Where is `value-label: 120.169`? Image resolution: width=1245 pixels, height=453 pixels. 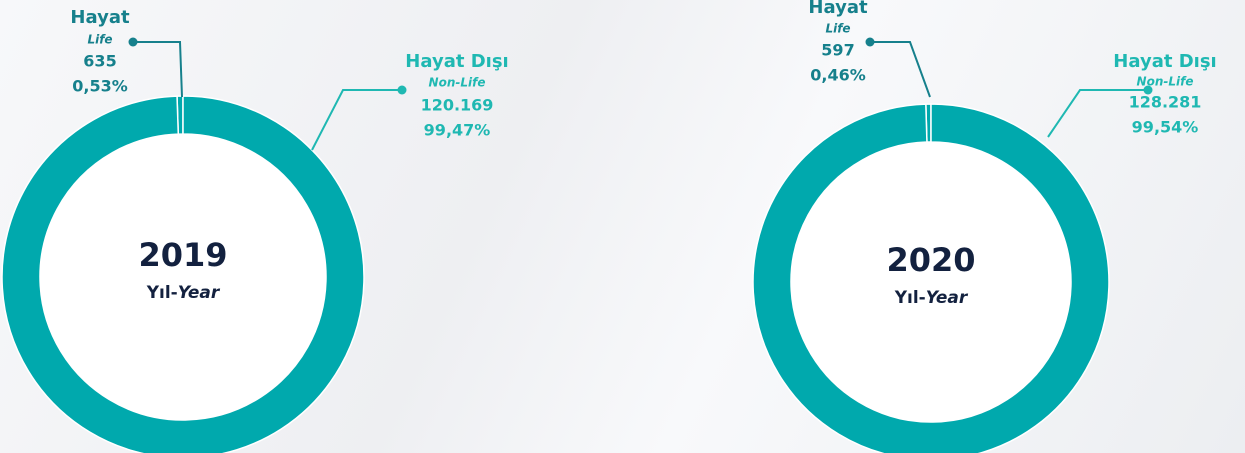 value-label: 120.169 is located at coordinates (457, 105).